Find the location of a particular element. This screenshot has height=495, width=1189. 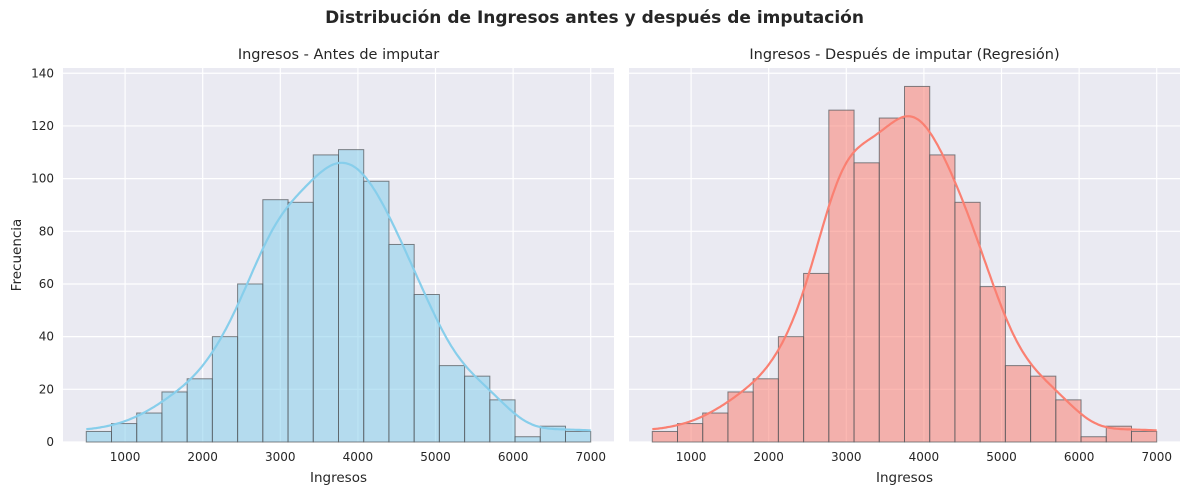

y-tick-label: 100 is located at coordinates (42, 179).